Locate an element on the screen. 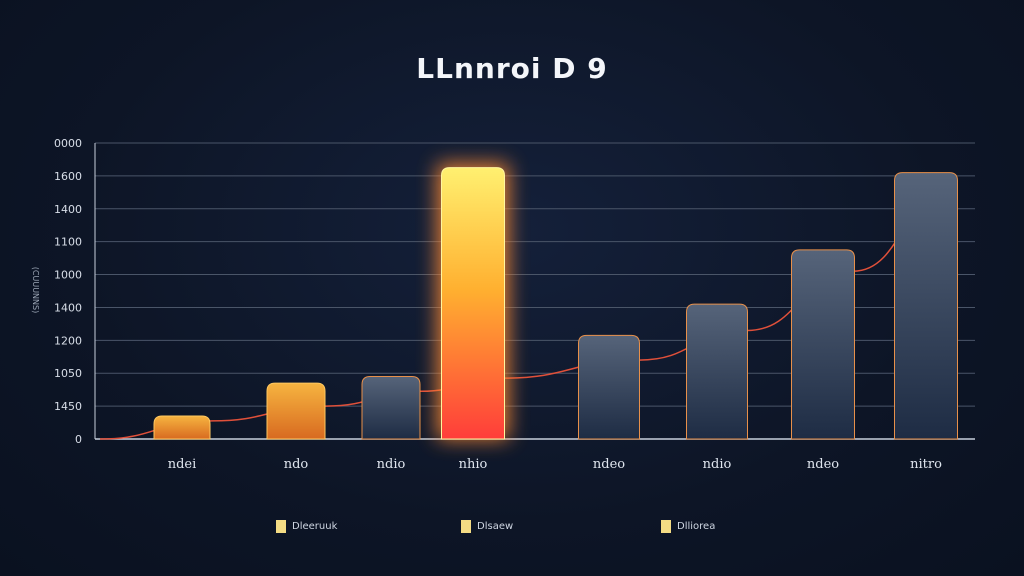 The height and width of the screenshot is (576, 1024). y-tick-label: 1200 is located at coordinates (68, 340).